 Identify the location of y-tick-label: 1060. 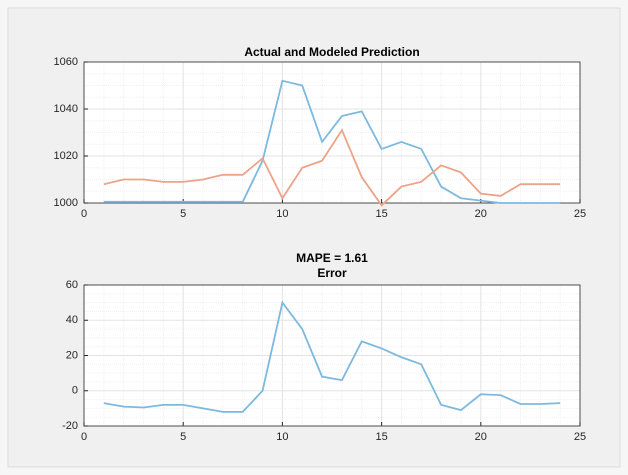
(66, 62).